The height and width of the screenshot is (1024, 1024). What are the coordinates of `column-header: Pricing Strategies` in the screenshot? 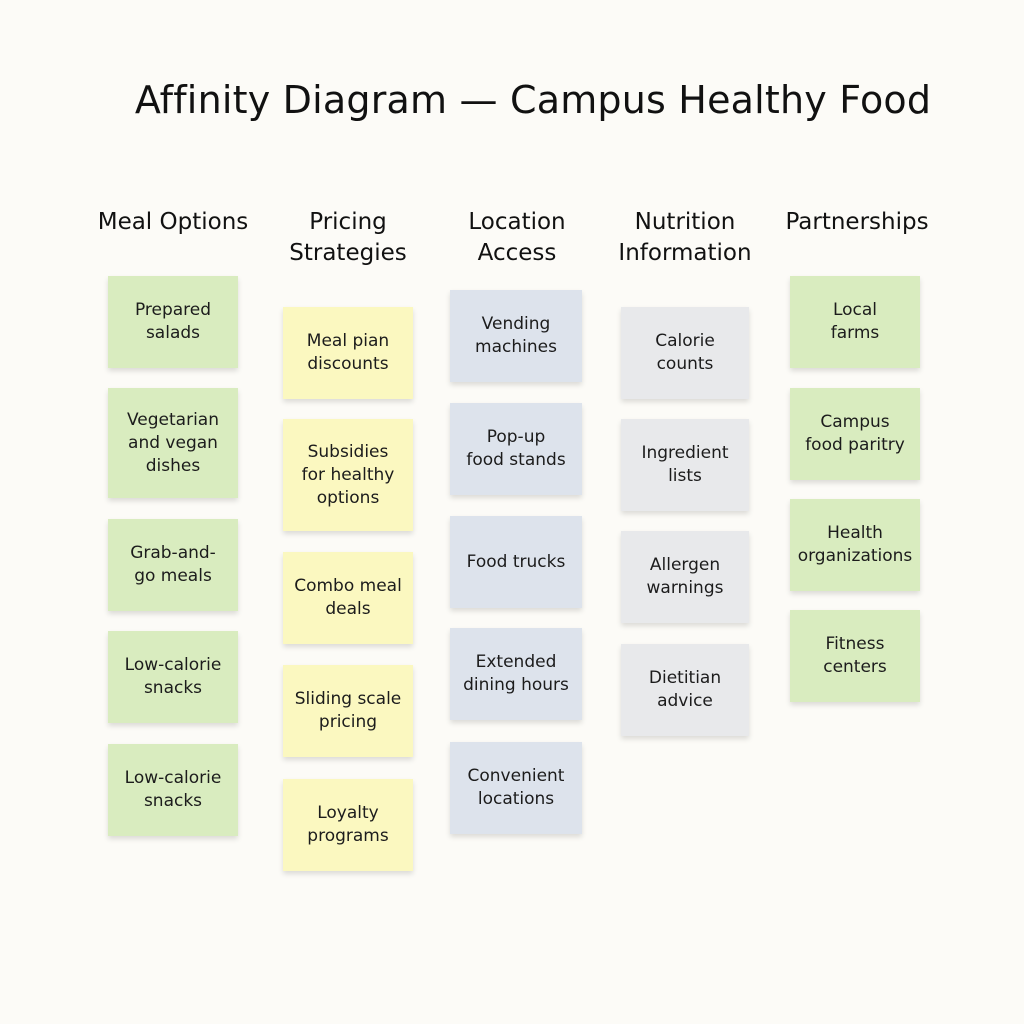 It's located at (348, 237).